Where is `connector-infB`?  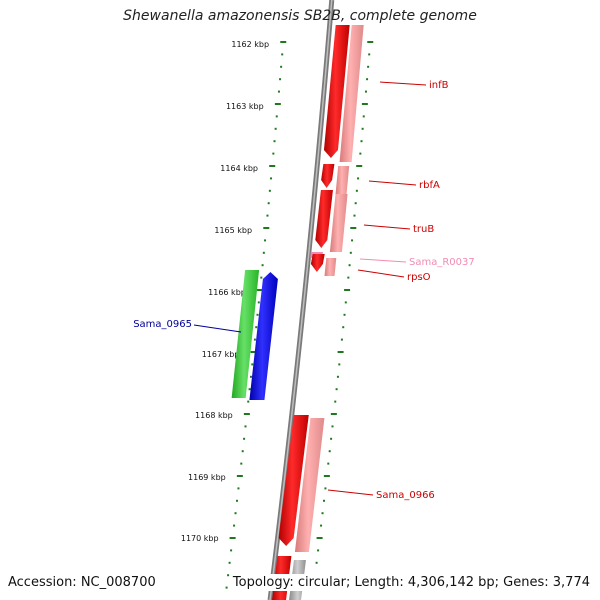
connector-infB is located at coordinates (403, 83).